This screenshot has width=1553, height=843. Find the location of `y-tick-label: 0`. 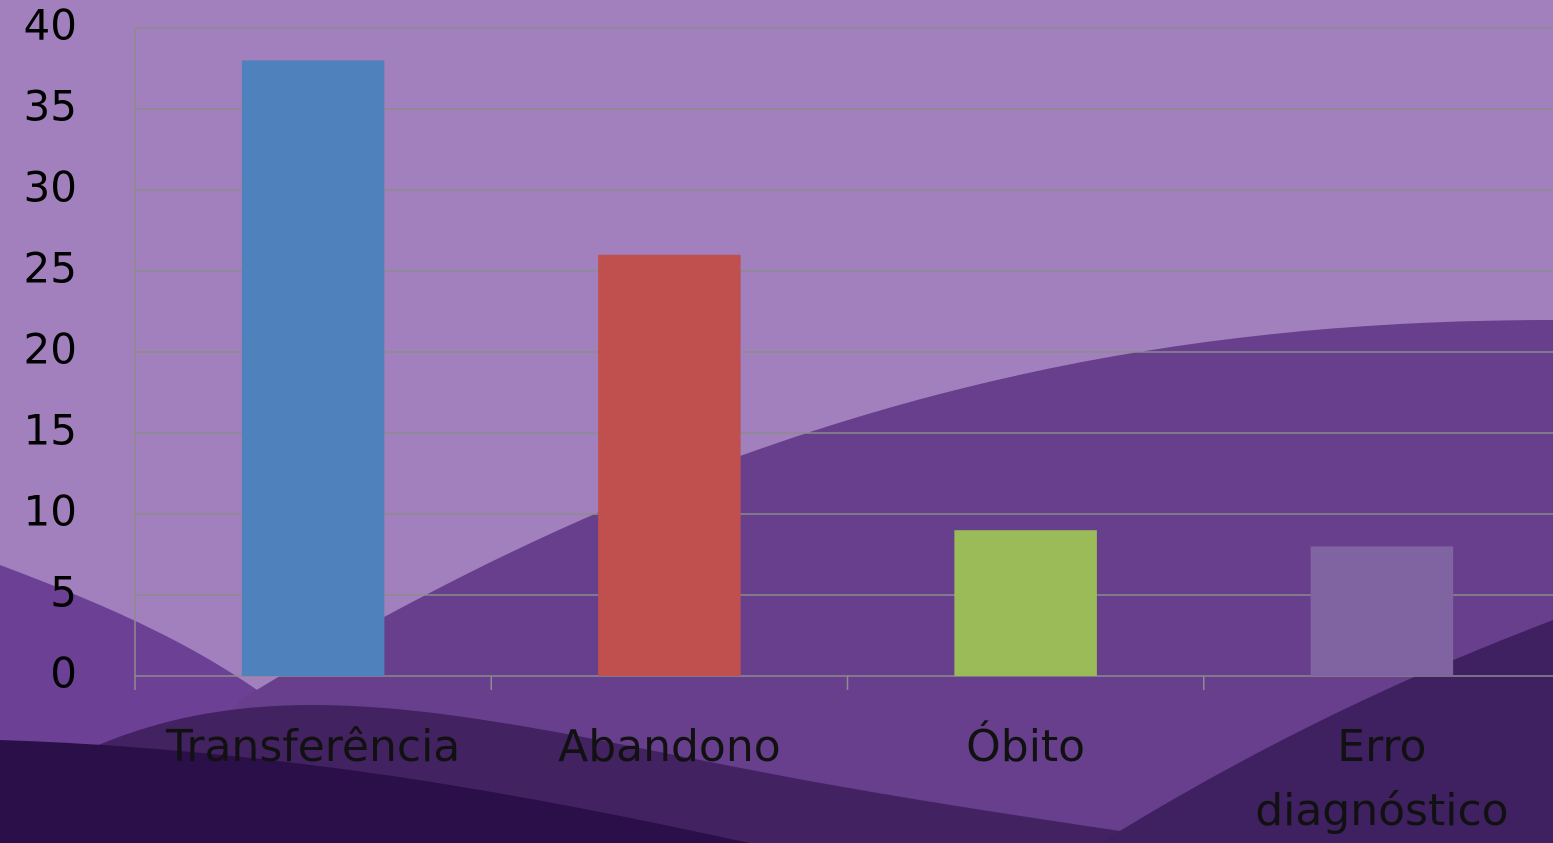

y-tick-label: 0 is located at coordinates (63, 673).